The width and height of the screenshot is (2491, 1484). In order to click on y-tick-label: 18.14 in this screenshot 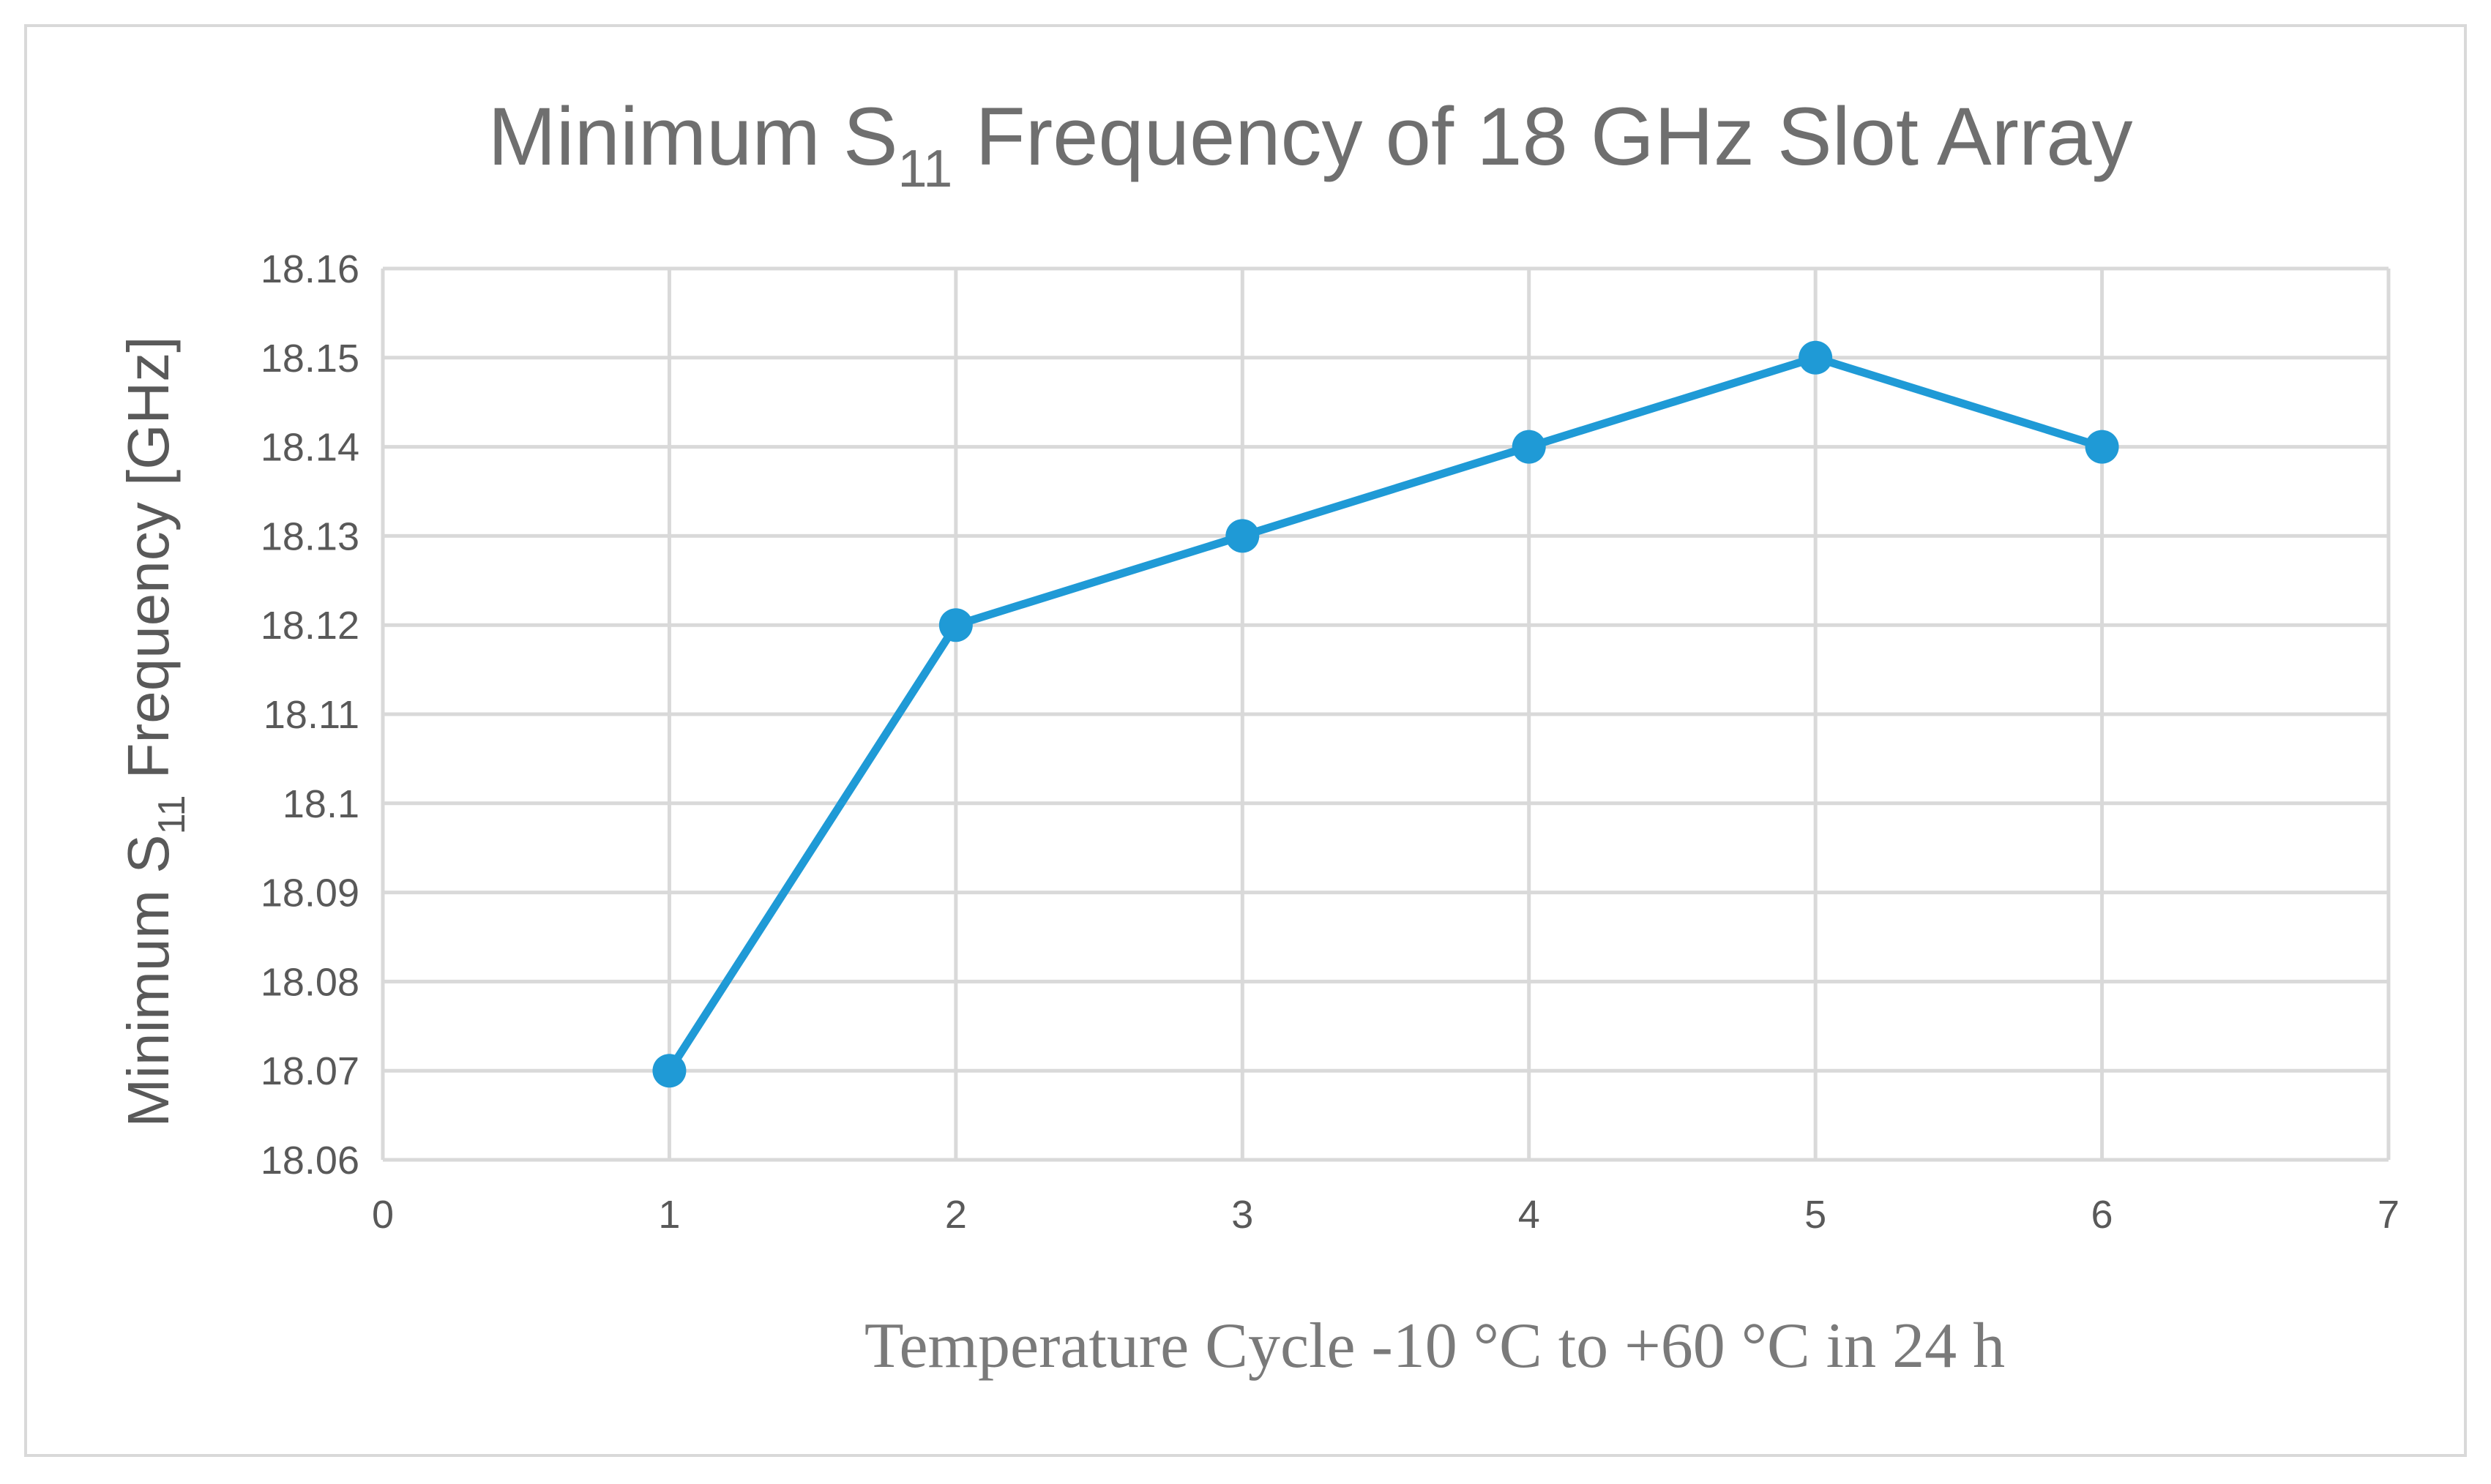, I will do `click(310, 448)`.